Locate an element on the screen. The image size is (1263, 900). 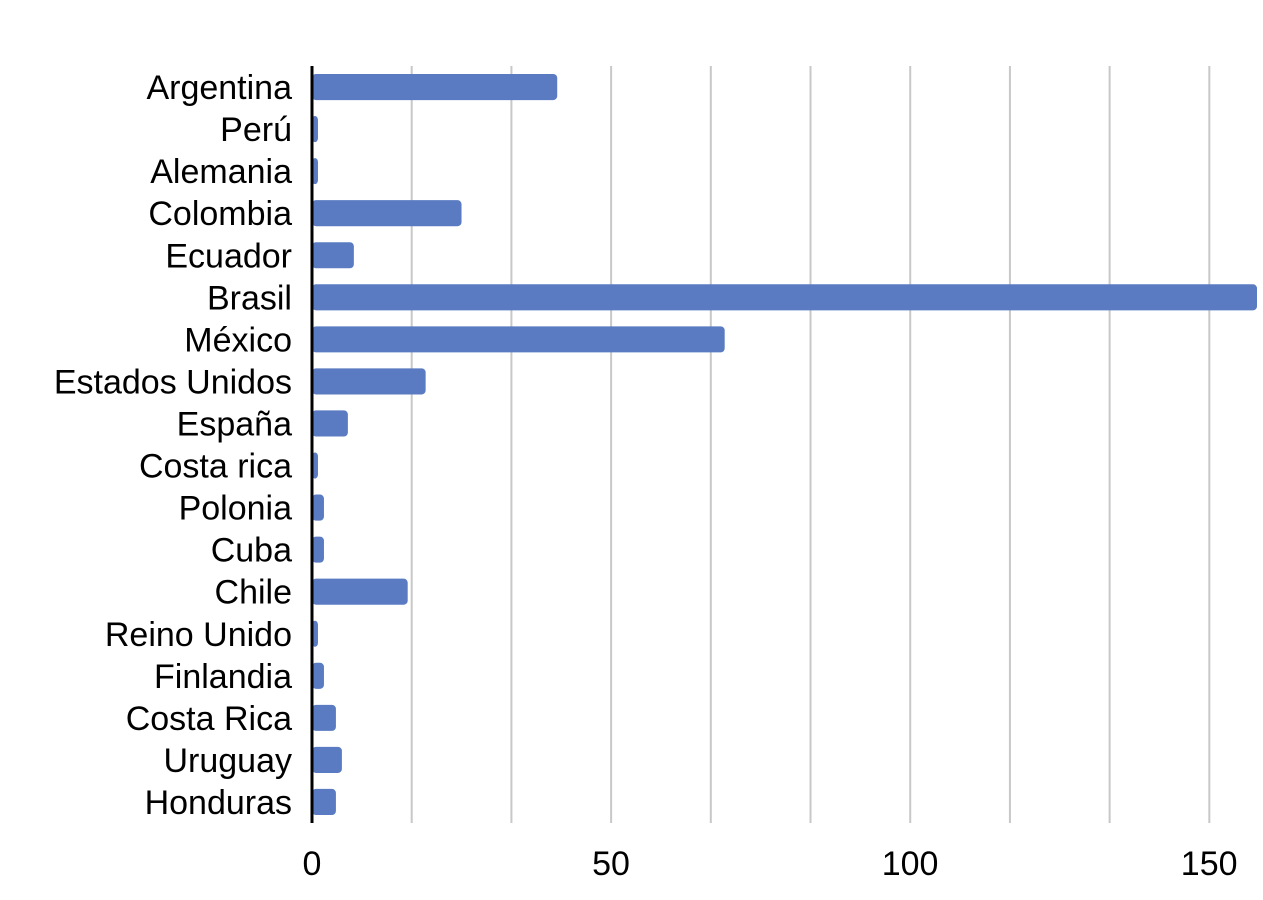
category-label: Colombia is located at coordinates (220, 214).